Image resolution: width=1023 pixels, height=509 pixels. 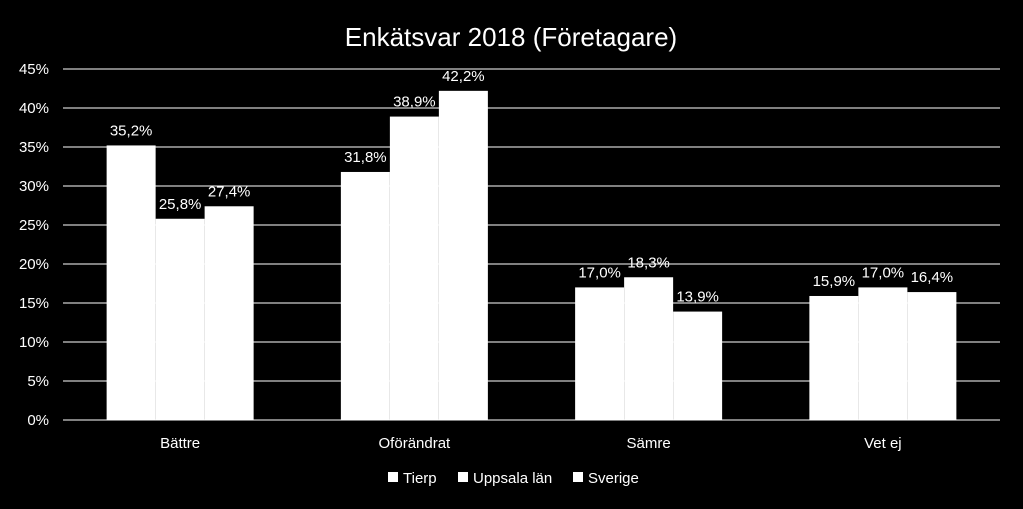 What do you see at coordinates (34, 147) in the screenshot?
I see `y-tick-label: 35%` at bounding box center [34, 147].